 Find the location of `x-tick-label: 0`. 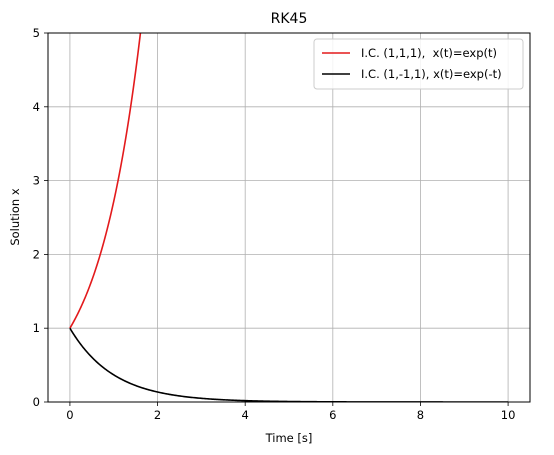

x-tick-label: 0 is located at coordinates (69, 415).